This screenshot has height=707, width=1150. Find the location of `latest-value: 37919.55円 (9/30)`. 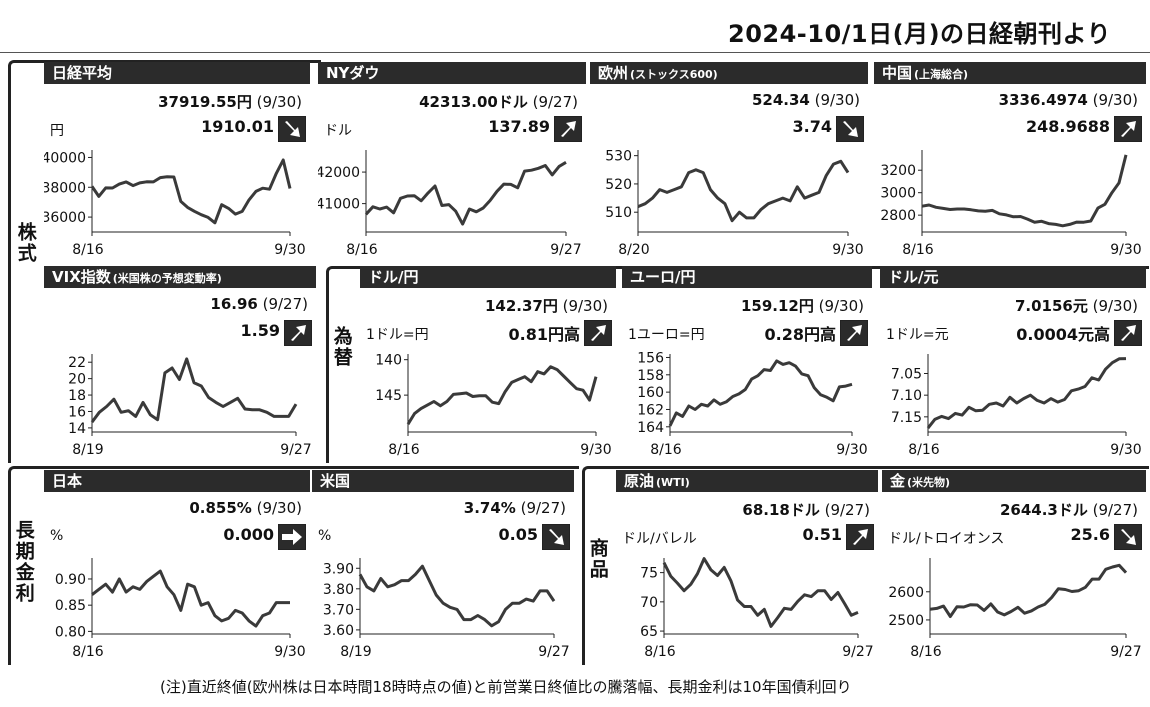

latest-value: 37919.55円 (9/30) is located at coordinates (230, 101).